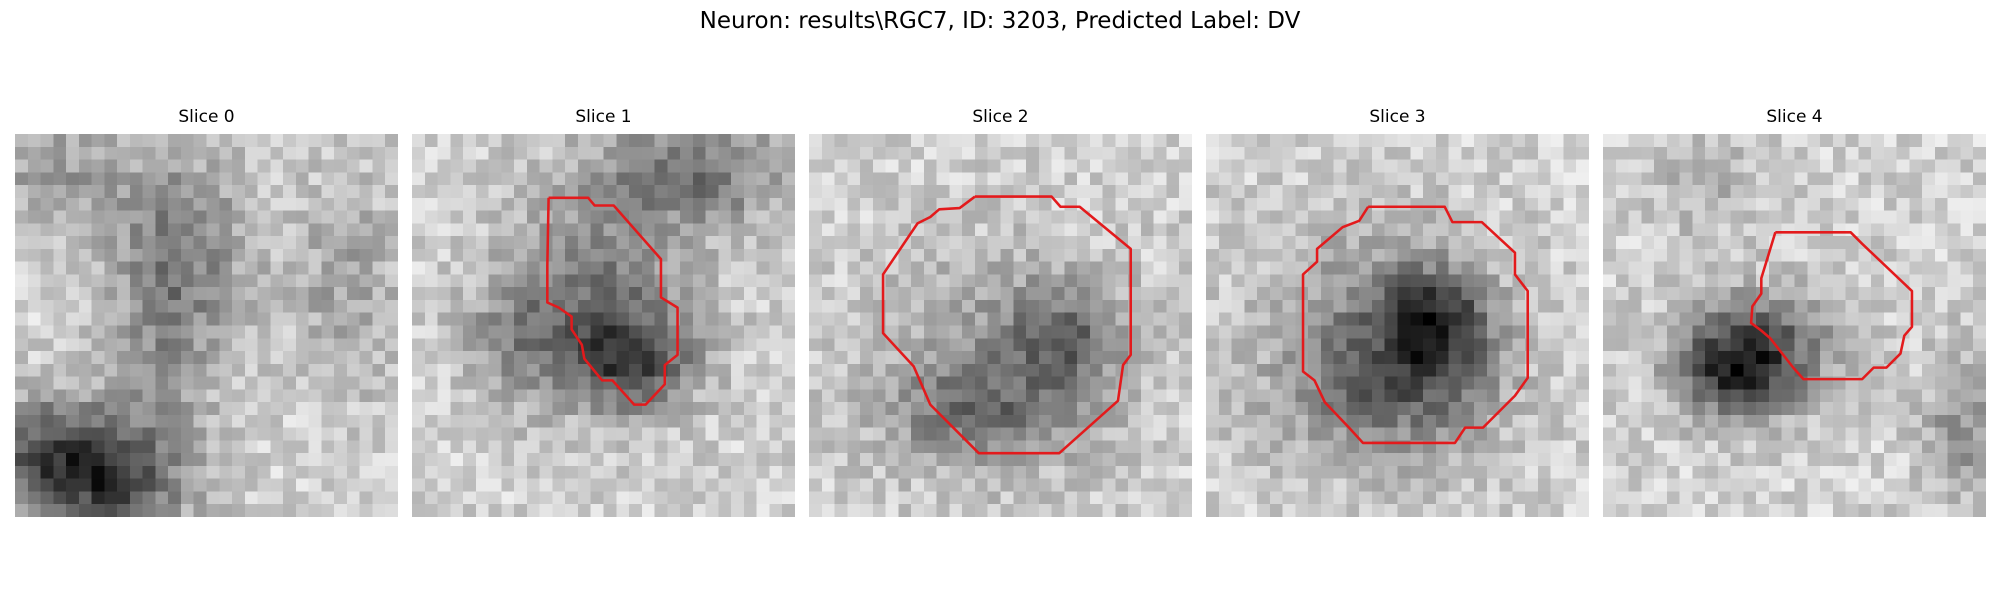  I want to click on slice-panel-0: Slice 0, so click(206, 312).